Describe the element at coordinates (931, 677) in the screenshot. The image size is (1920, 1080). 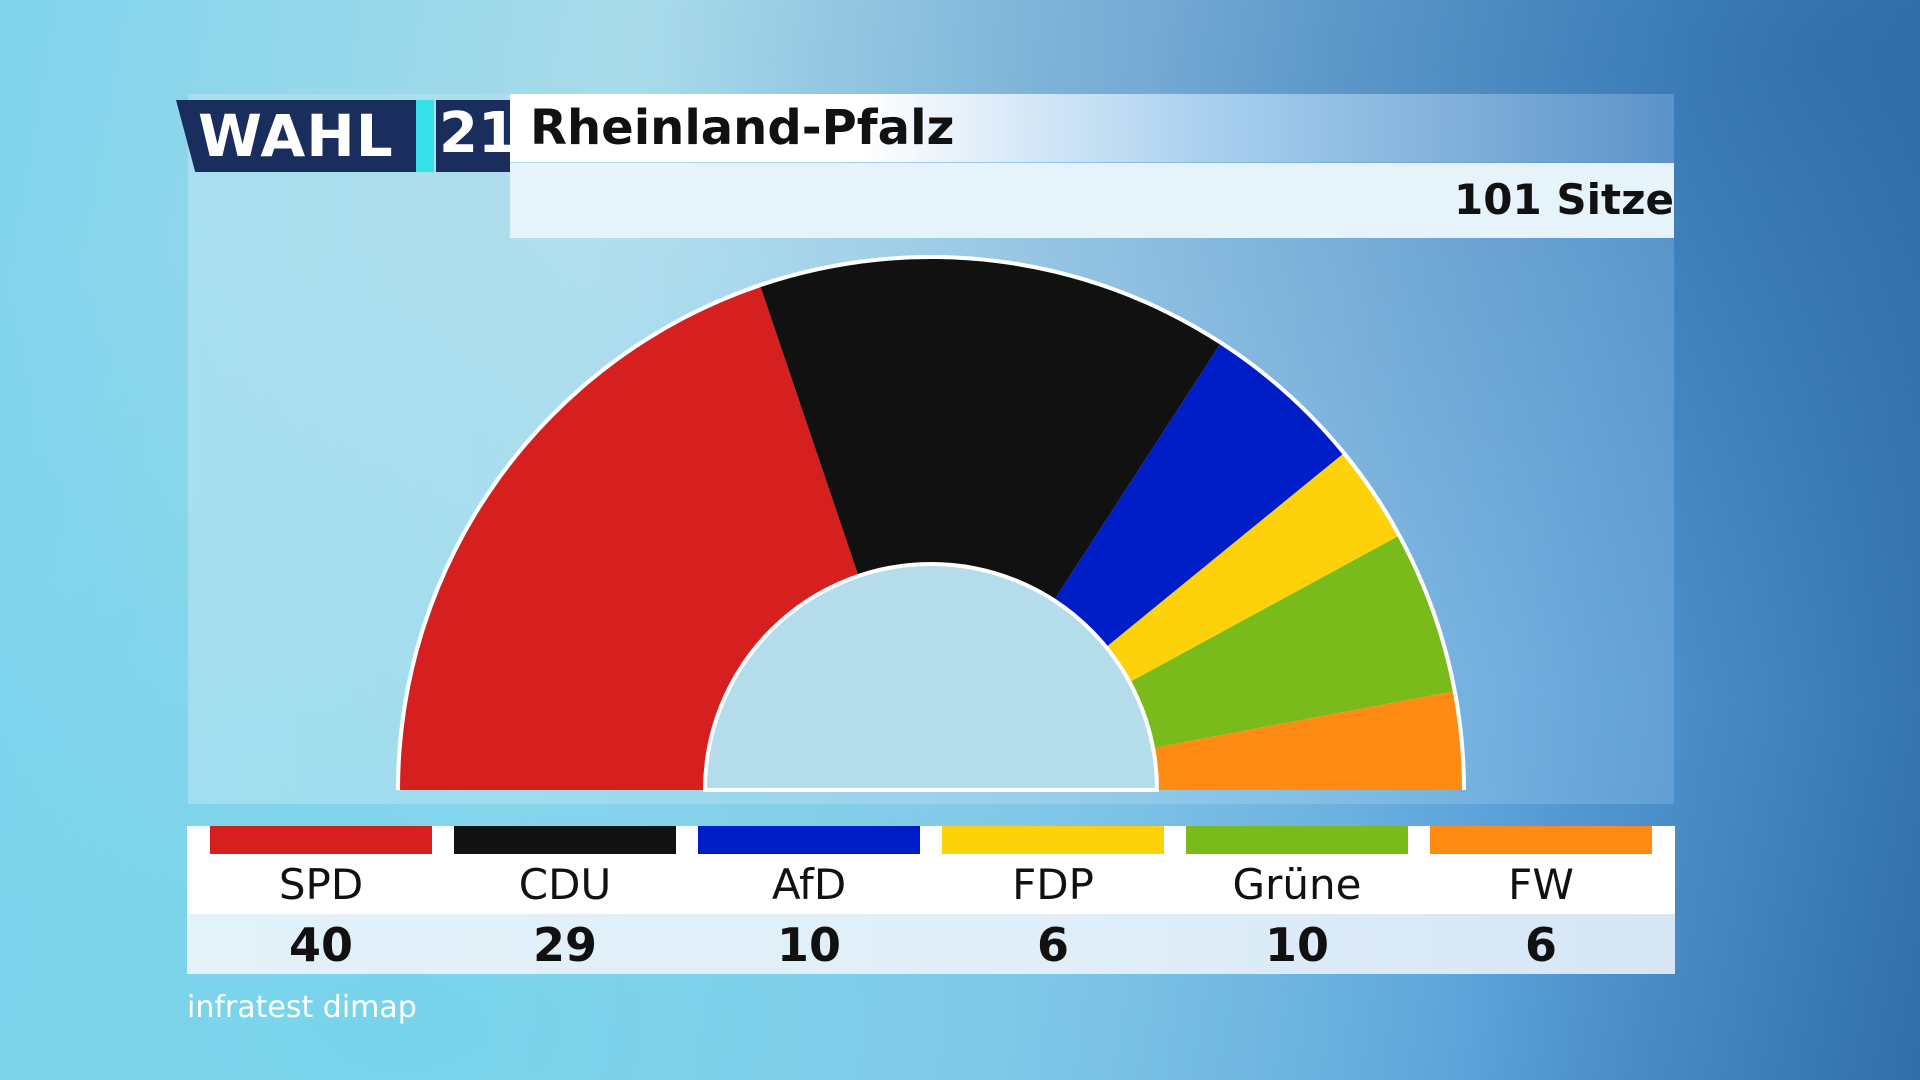
I see `chart-inner-hole` at that location.